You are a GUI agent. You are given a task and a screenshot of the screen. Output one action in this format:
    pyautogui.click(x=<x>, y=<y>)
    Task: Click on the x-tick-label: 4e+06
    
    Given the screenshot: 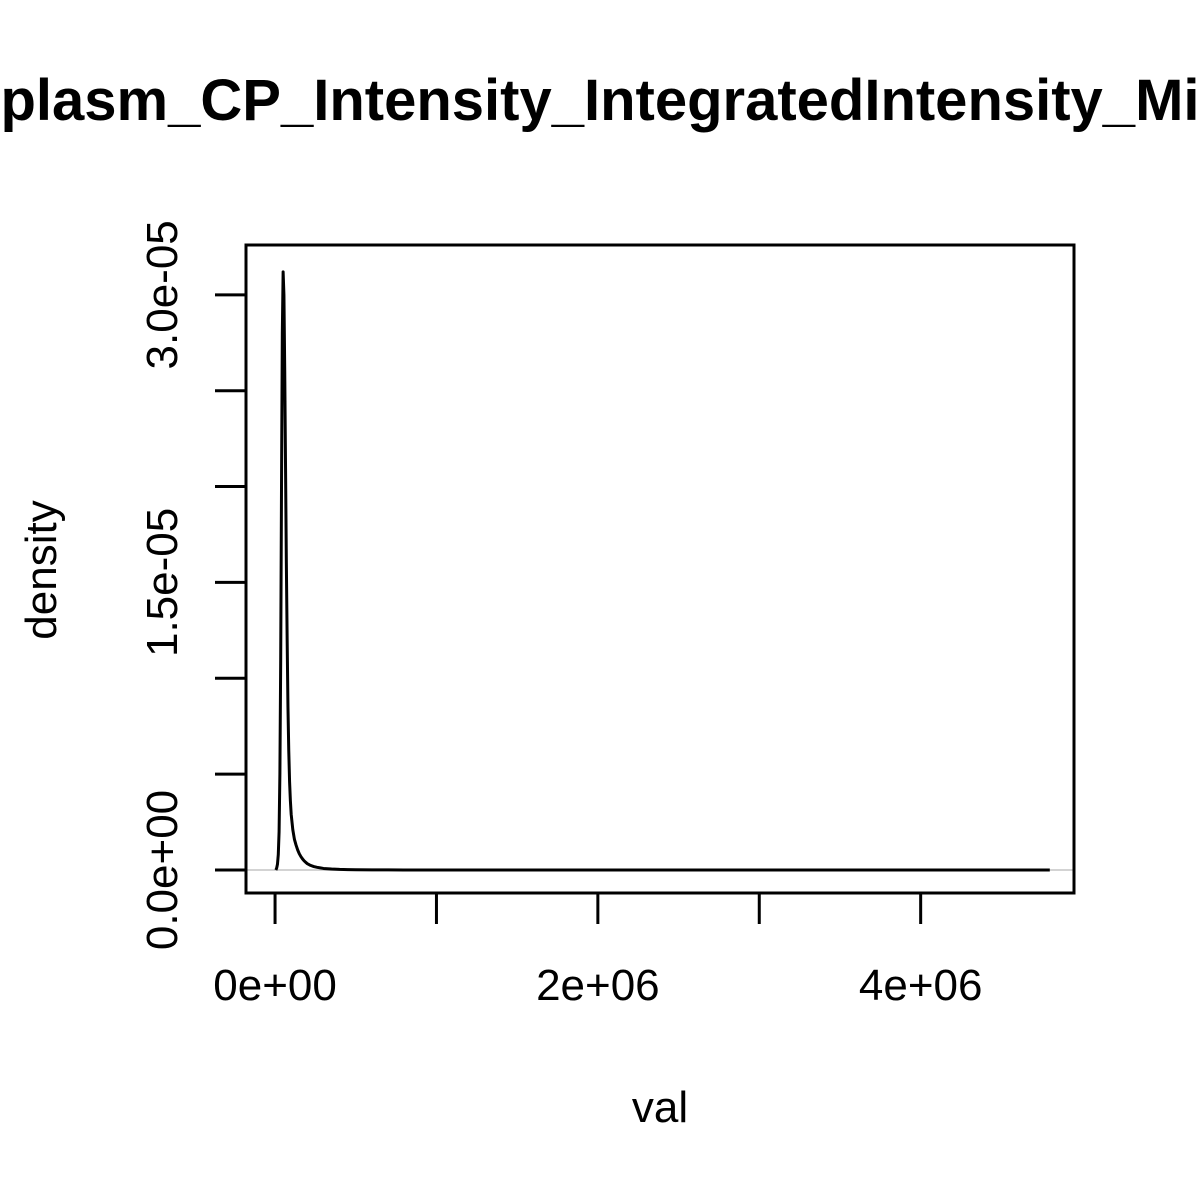 What is the action you would take?
    pyautogui.click(x=921, y=985)
    